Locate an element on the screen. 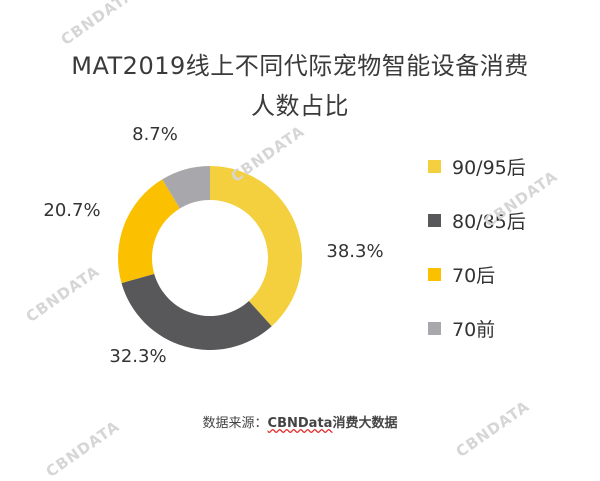  legend-item-80-85: 80/85后 is located at coordinates (477, 221).